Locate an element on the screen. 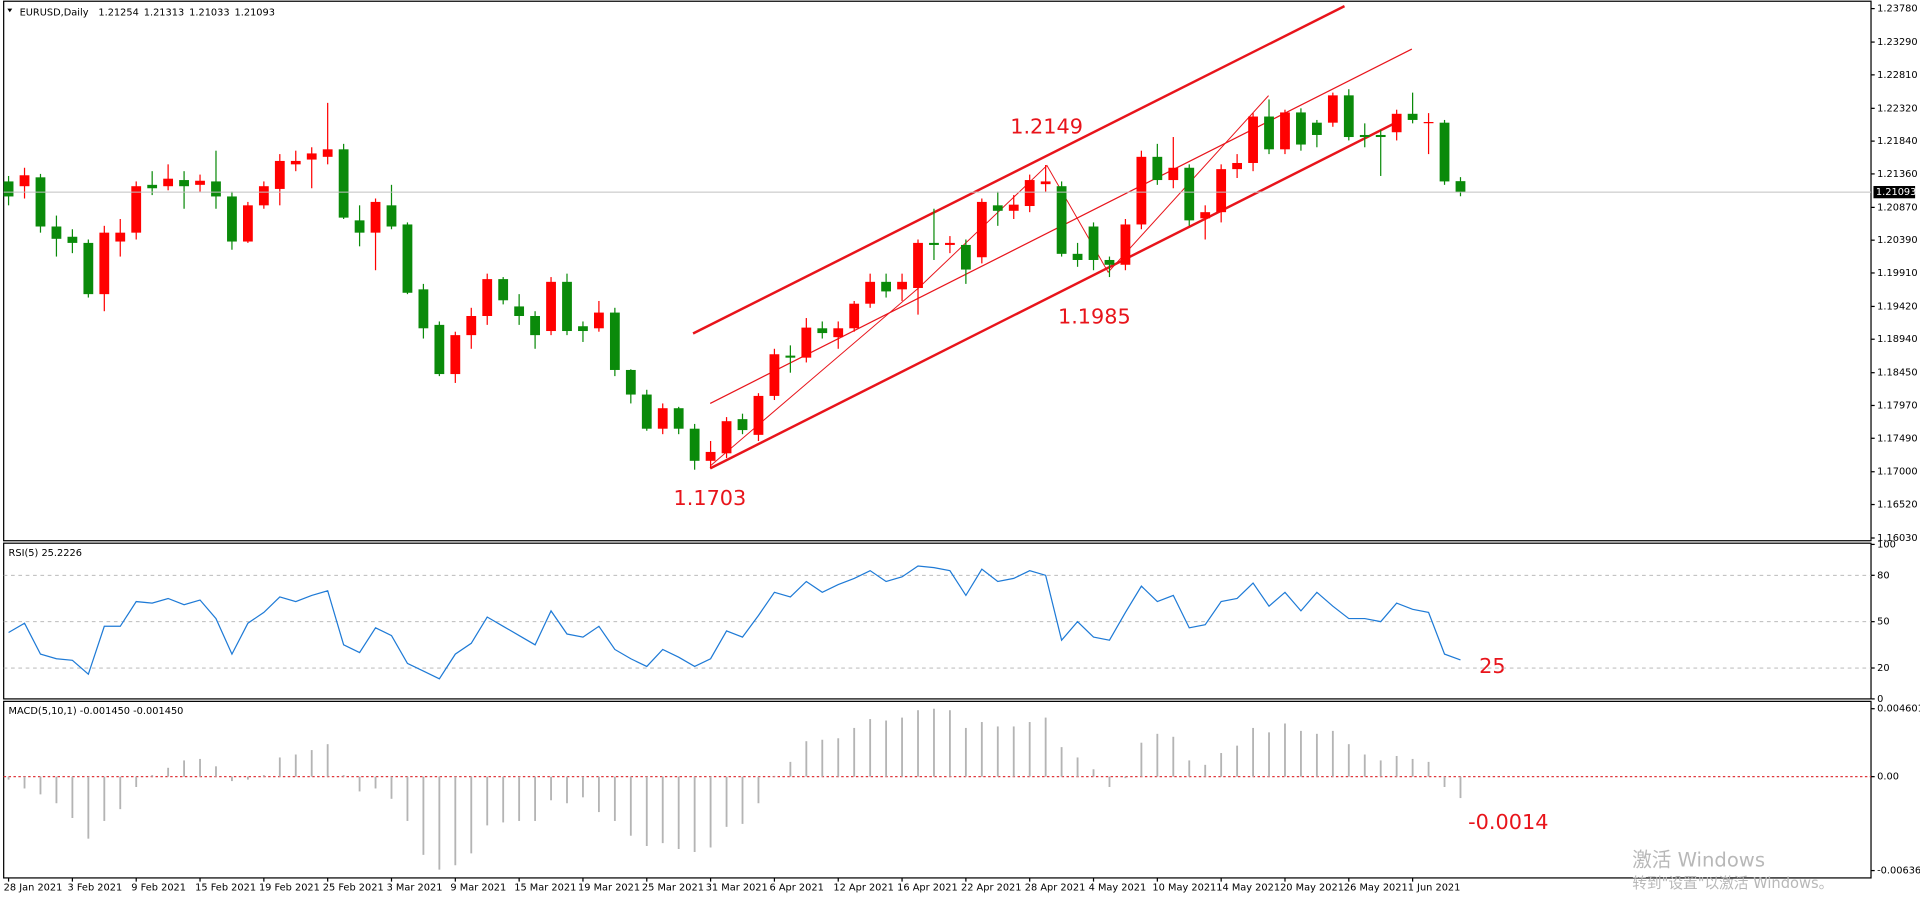 The image size is (1920, 900). x-tick-label: 31 Mar 2021 is located at coordinates (737, 888).